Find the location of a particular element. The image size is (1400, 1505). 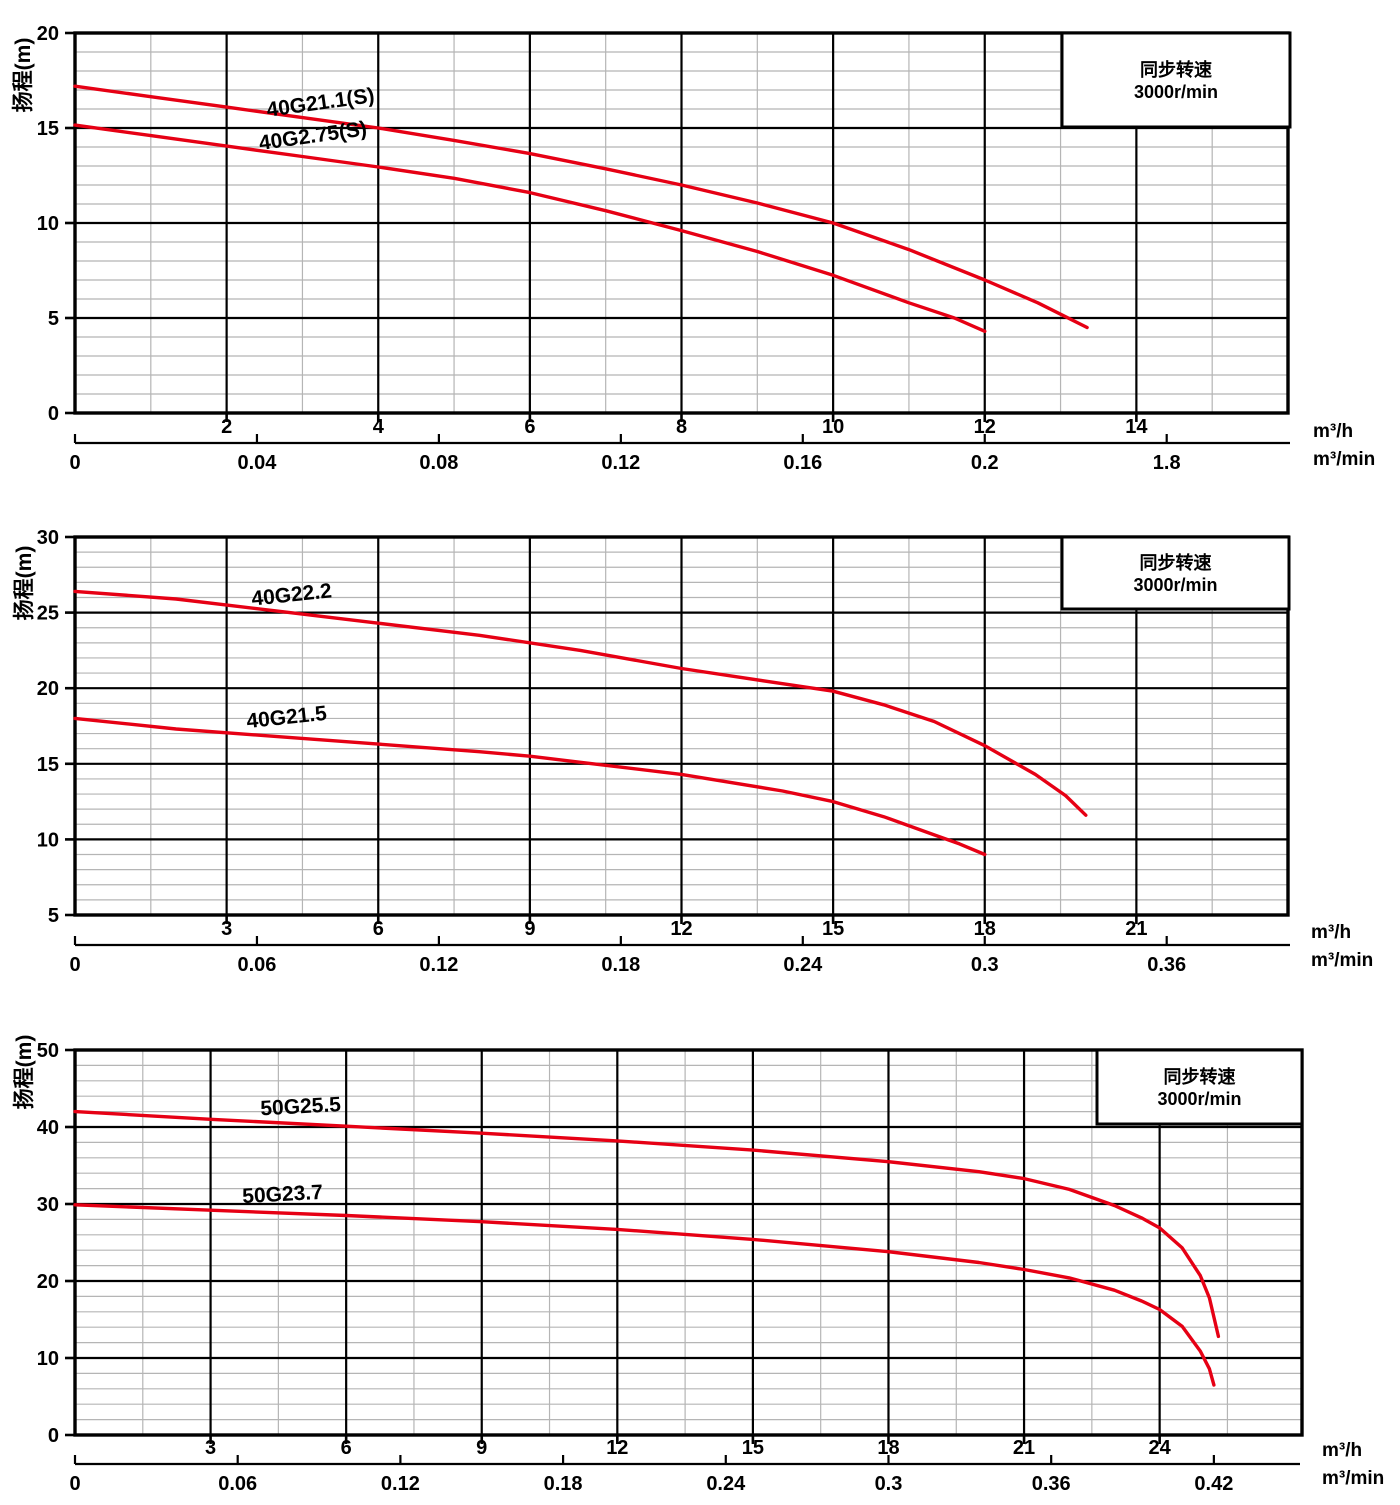

x-tick-label: 4 is located at coordinates (379, 427).